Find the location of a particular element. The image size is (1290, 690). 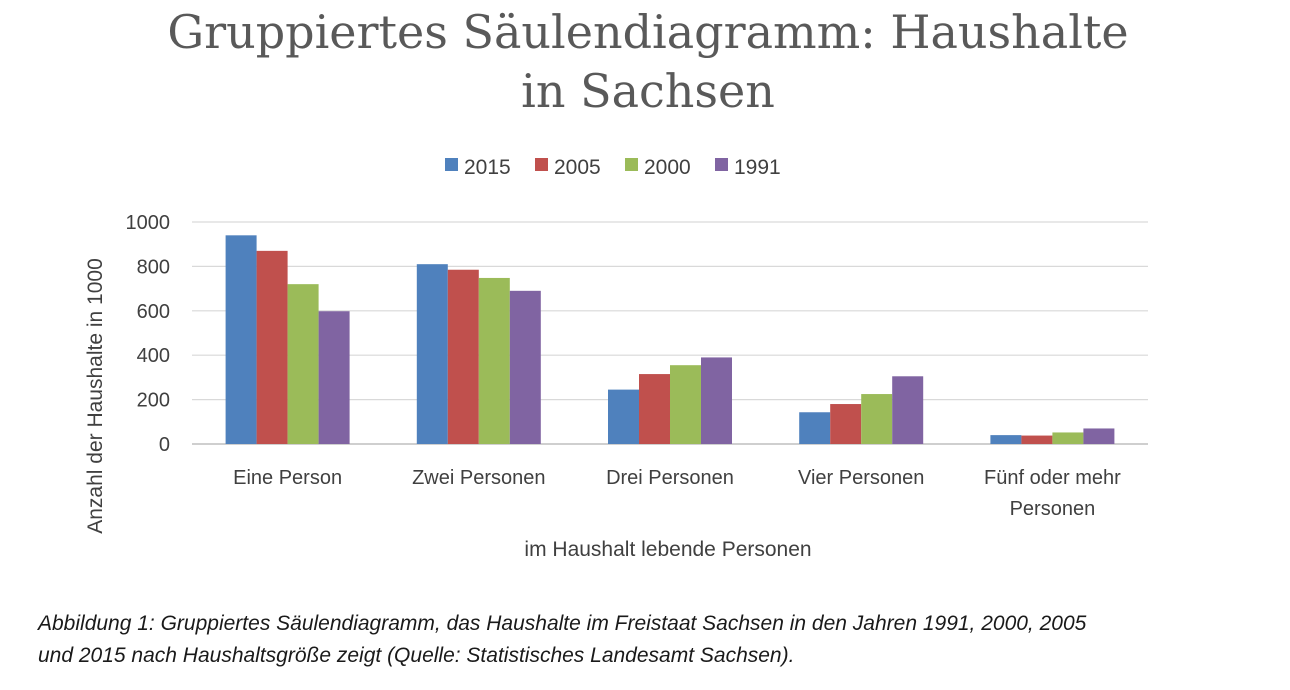

y-tick-label: 0 is located at coordinates (164, 445).